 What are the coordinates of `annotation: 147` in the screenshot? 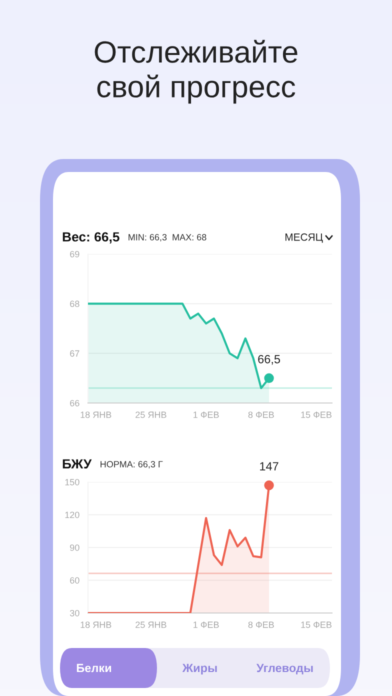 It's located at (269, 466).